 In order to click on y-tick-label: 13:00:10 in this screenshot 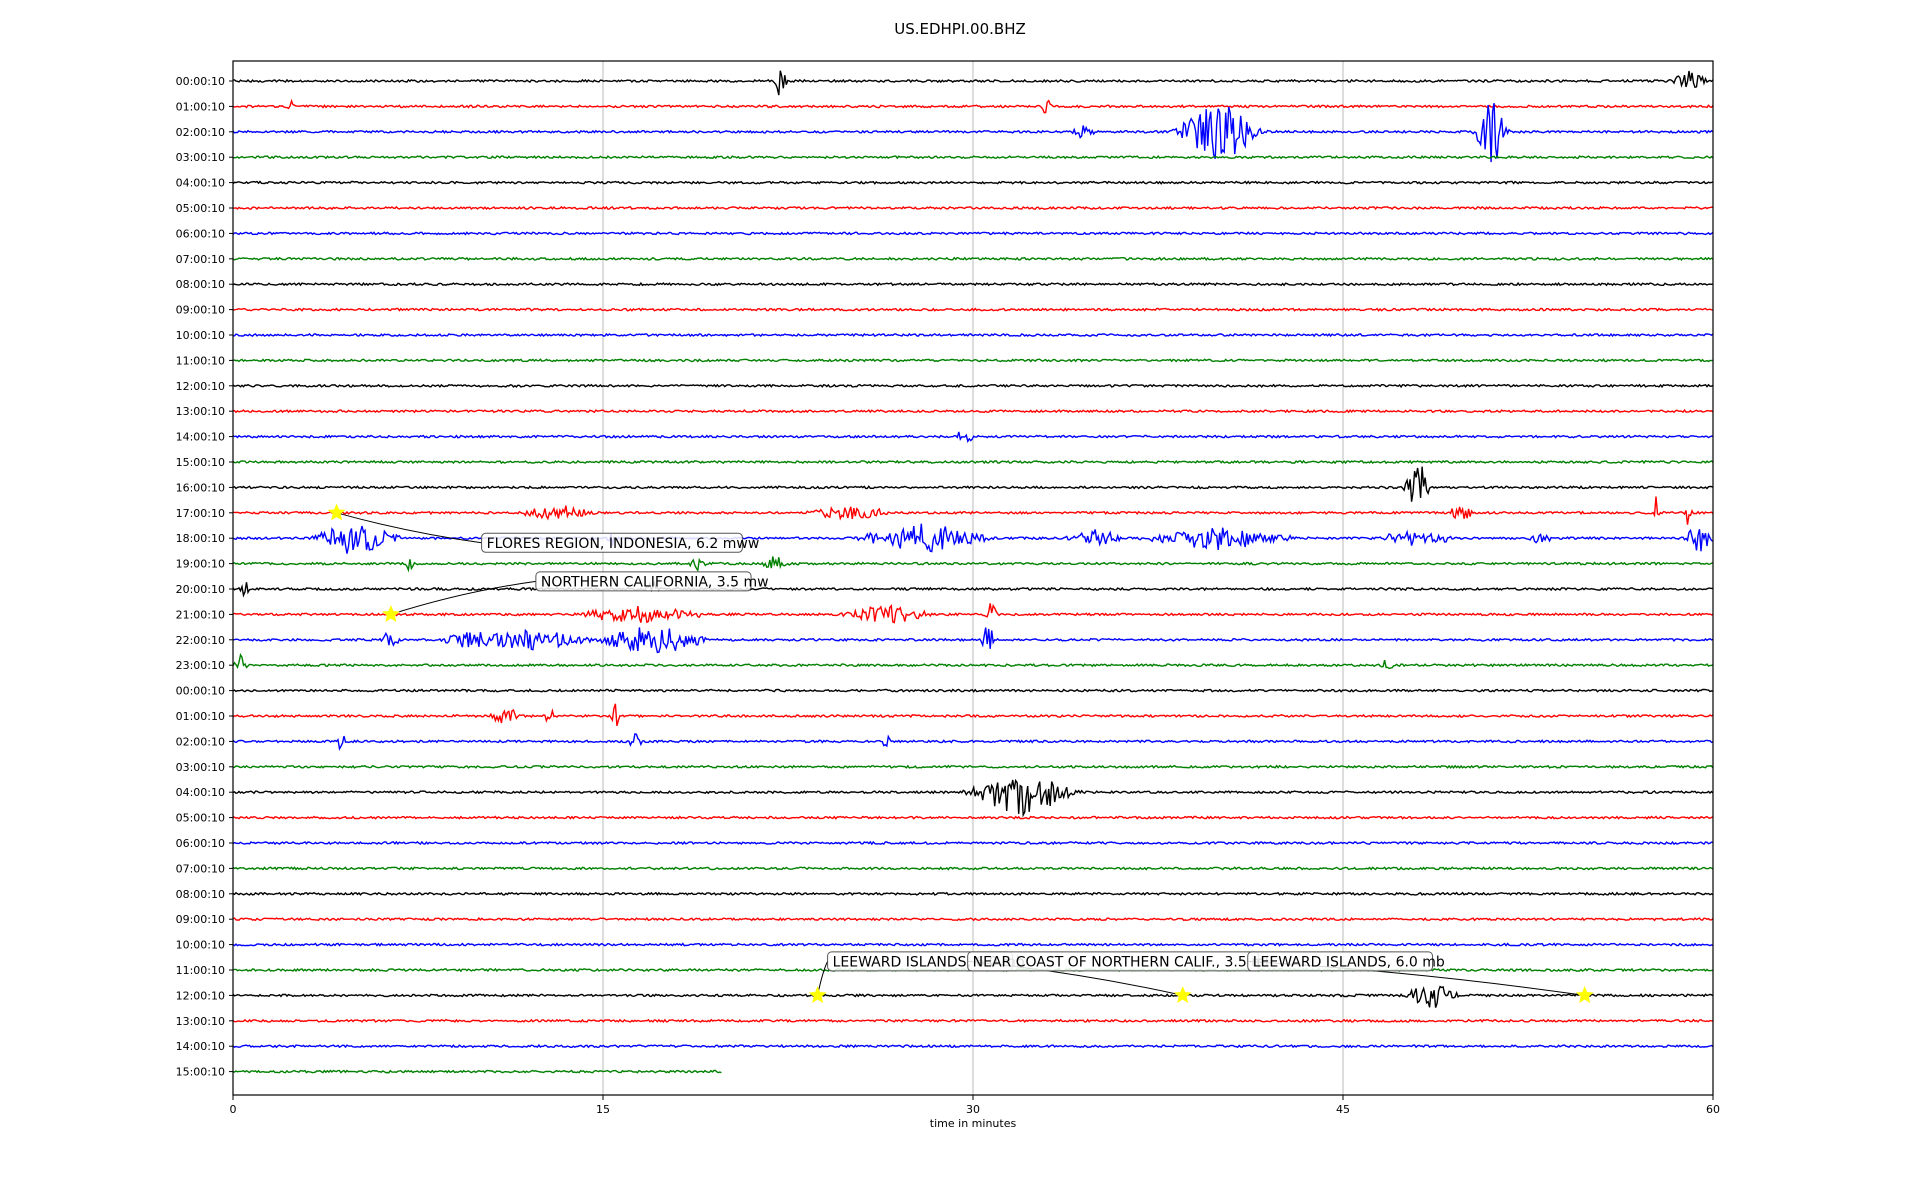, I will do `click(200, 1021)`.